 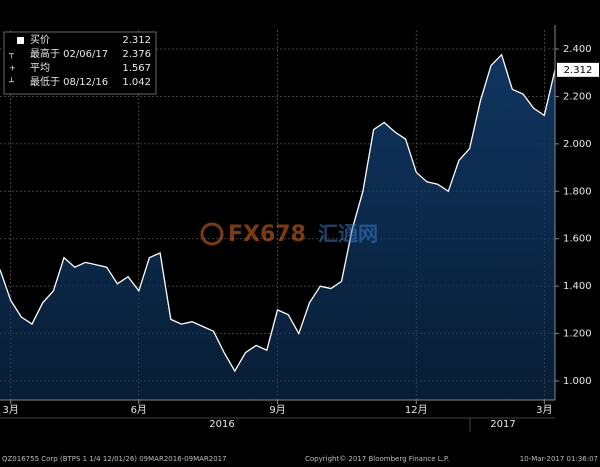 I want to click on watermark-text: FX678, so click(x=267, y=234).